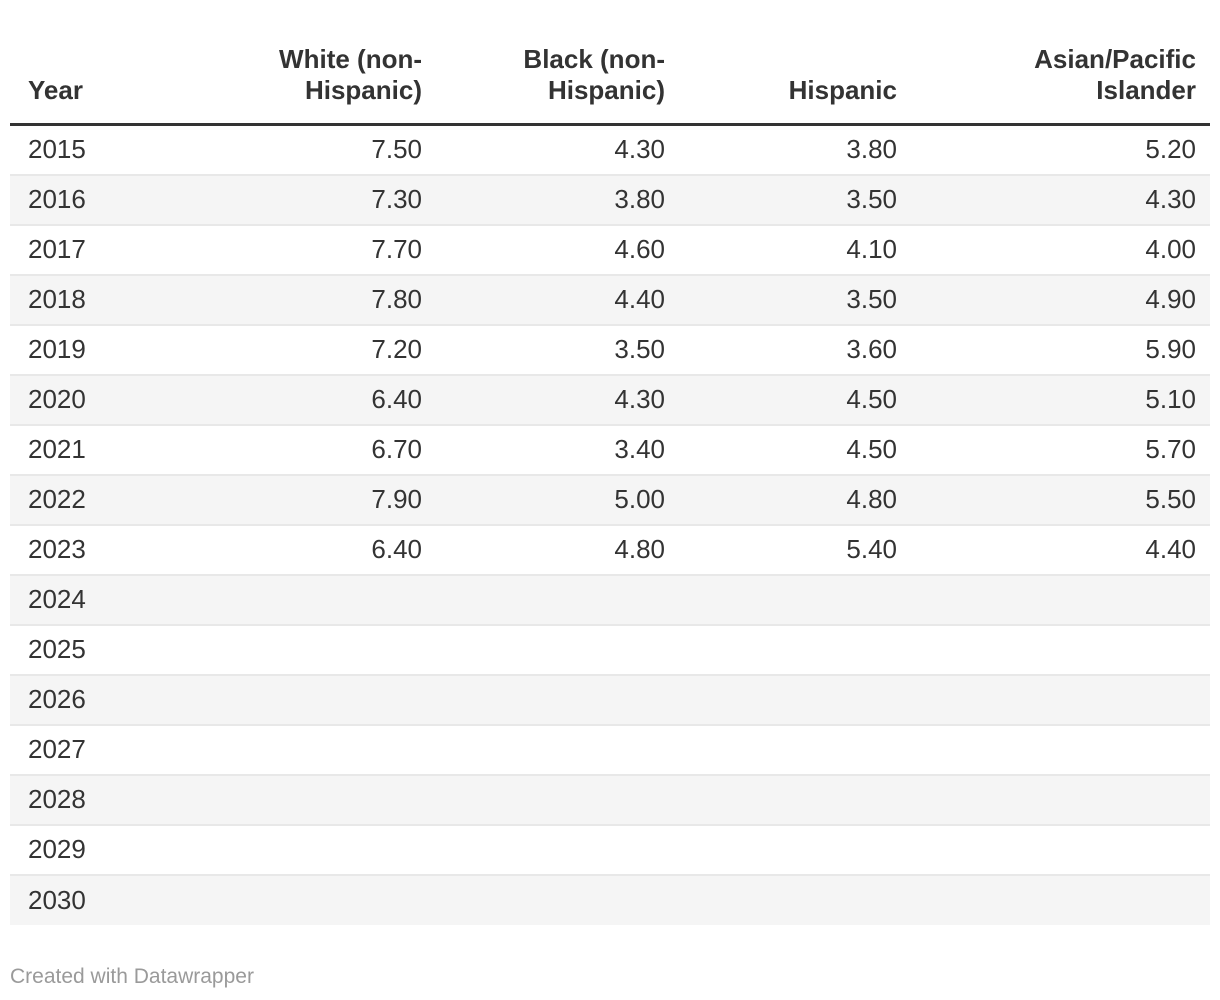 This screenshot has width=1220, height=1000. What do you see at coordinates (795, 349) in the screenshot?
I see `table-cell-hispanic: 3.60` at bounding box center [795, 349].